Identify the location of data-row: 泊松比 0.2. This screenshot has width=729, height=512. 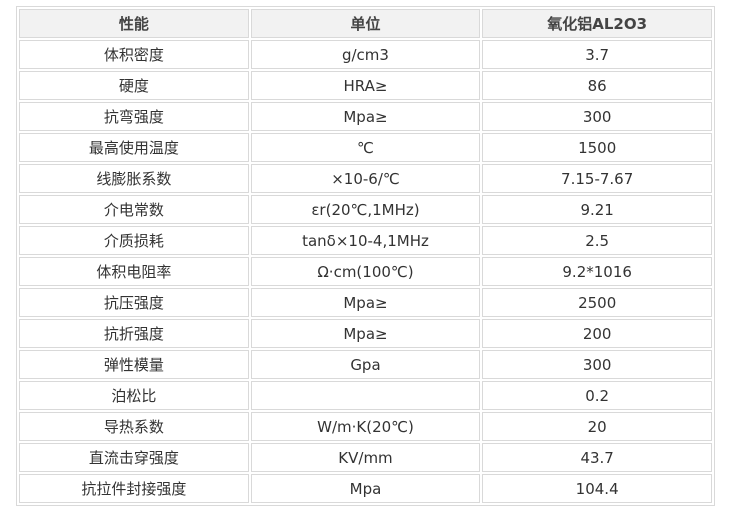
(365, 395).